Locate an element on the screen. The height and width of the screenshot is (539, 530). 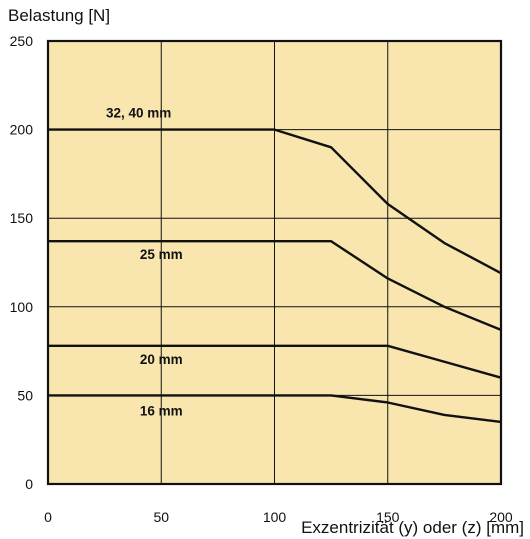
y-tick-label: 250 is located at coordinates (22, 41).